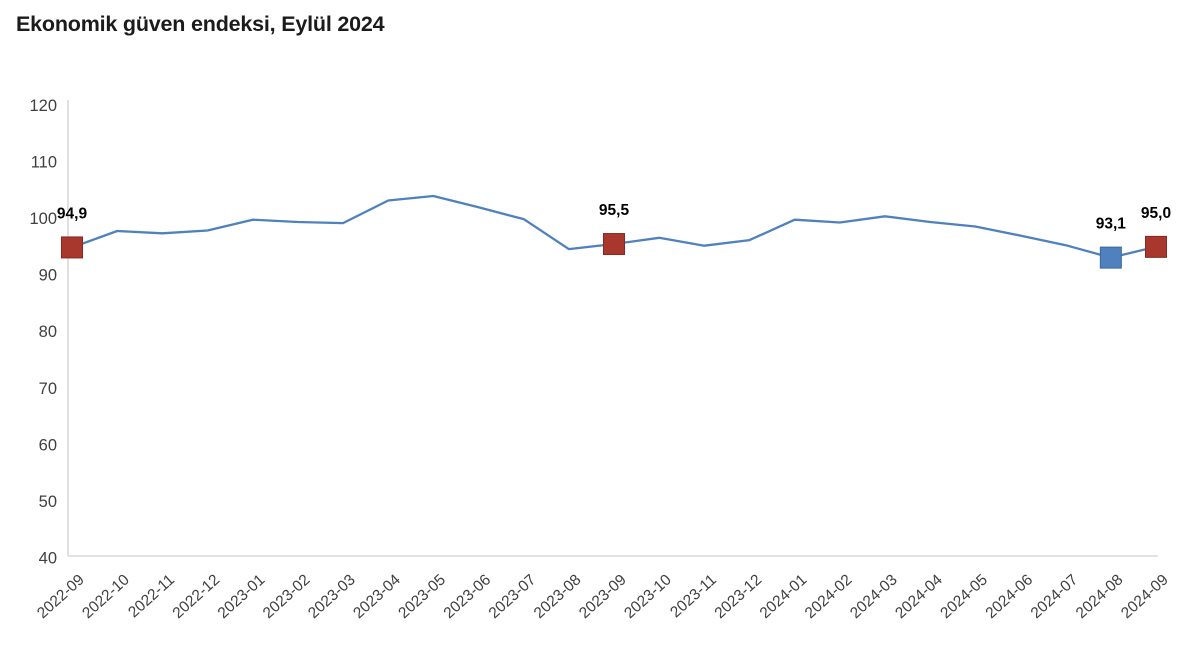 The image size is (1200, 659). Describe the element at coordinates (48, 276) in the screenshot. I see `y-tick-label: 90` at that location.